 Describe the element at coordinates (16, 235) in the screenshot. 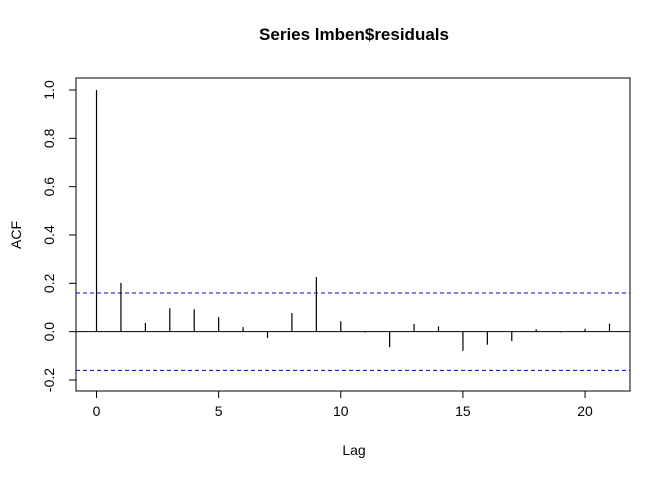

I see `y-axis-label: ACF` at that location.